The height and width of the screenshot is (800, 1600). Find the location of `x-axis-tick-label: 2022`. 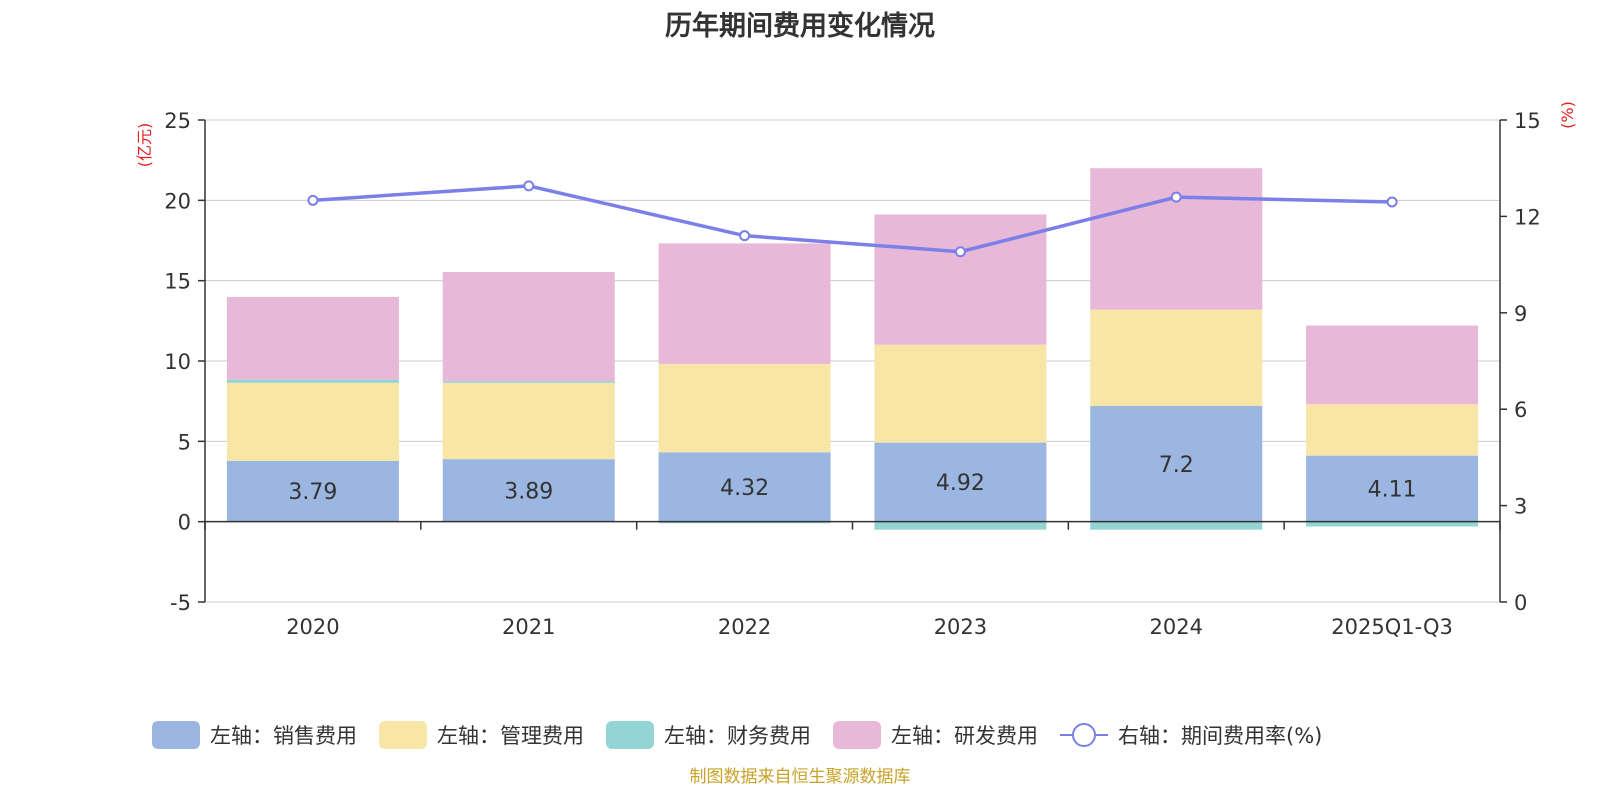

x-axis-tick-label: 2022 is located at coordinates (744, 627).